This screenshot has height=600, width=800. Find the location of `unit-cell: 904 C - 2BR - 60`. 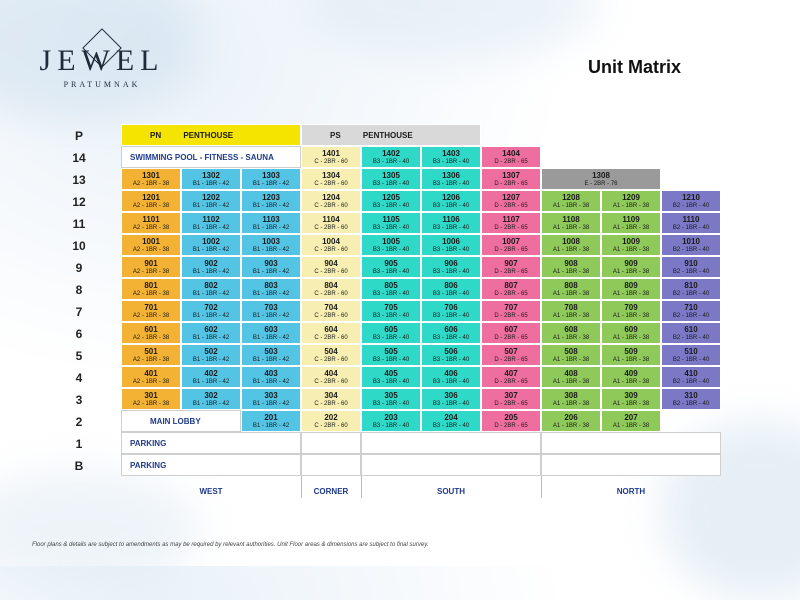

unit-cell: 904 C - 2BR - 60 is located at coordinates (331, 267).